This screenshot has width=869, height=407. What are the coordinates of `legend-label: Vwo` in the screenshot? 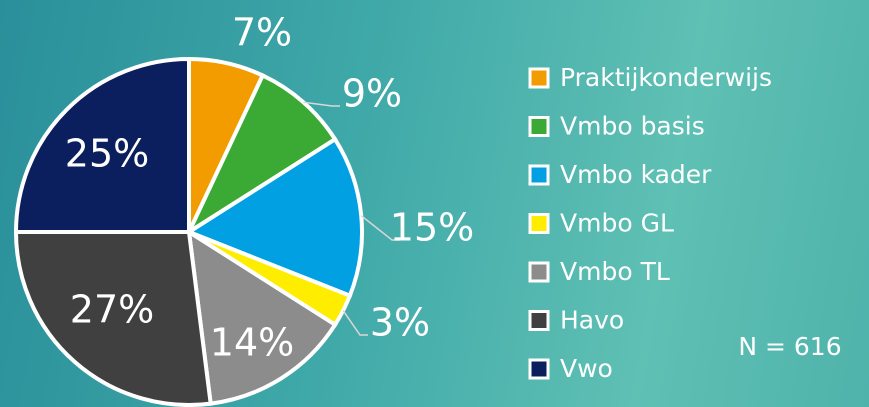 It's located at (586, 368).